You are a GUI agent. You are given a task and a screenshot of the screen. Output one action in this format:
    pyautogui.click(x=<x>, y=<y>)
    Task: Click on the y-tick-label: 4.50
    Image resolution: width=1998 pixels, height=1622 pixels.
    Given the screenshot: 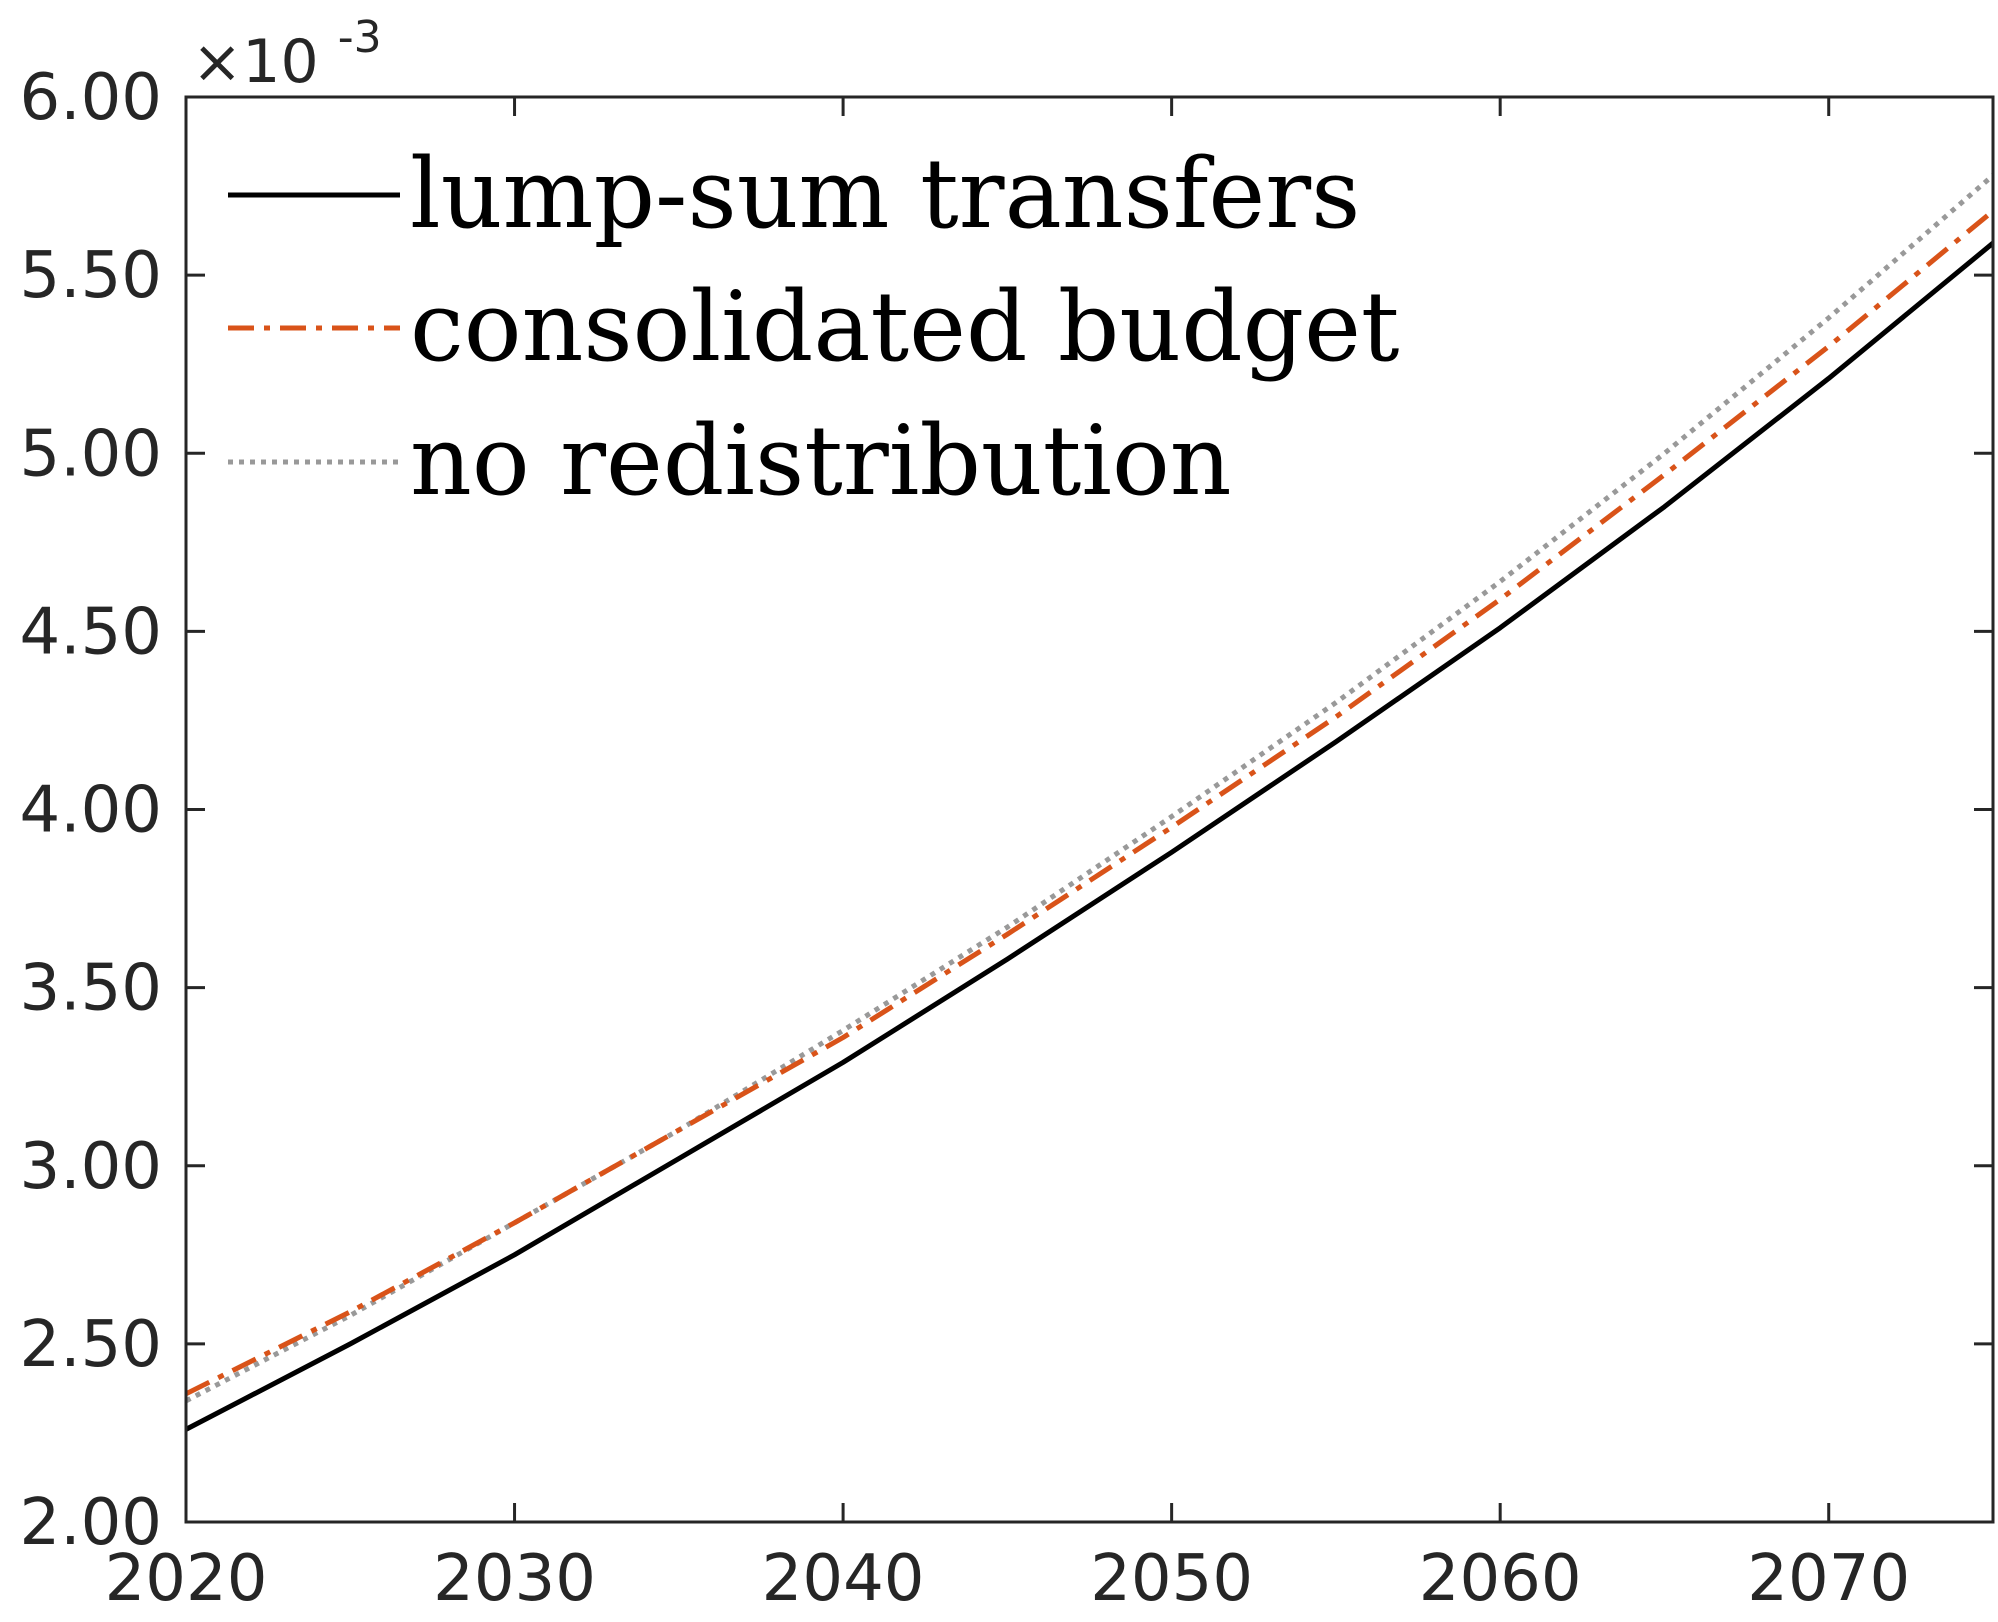 What is the action you would take?
    pyautogui.click(x=91, y=632)
    